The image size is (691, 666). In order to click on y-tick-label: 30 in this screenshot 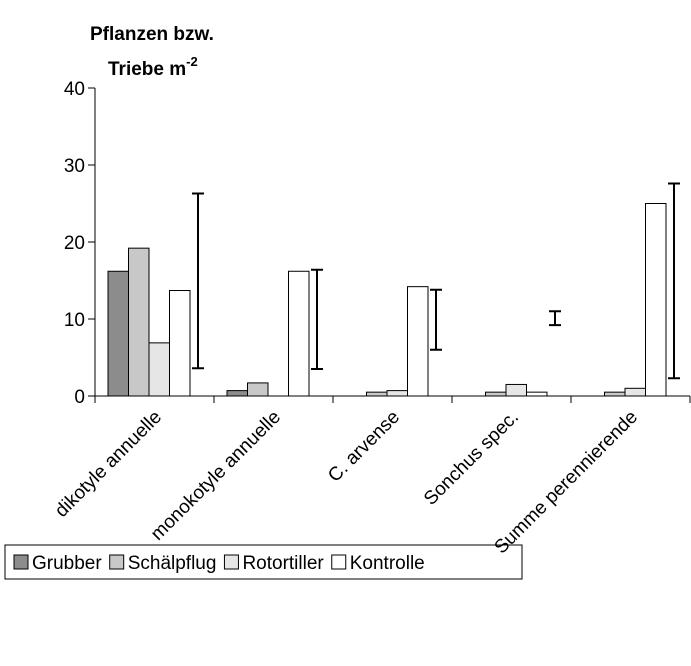, I will do `click(74, 166)`.